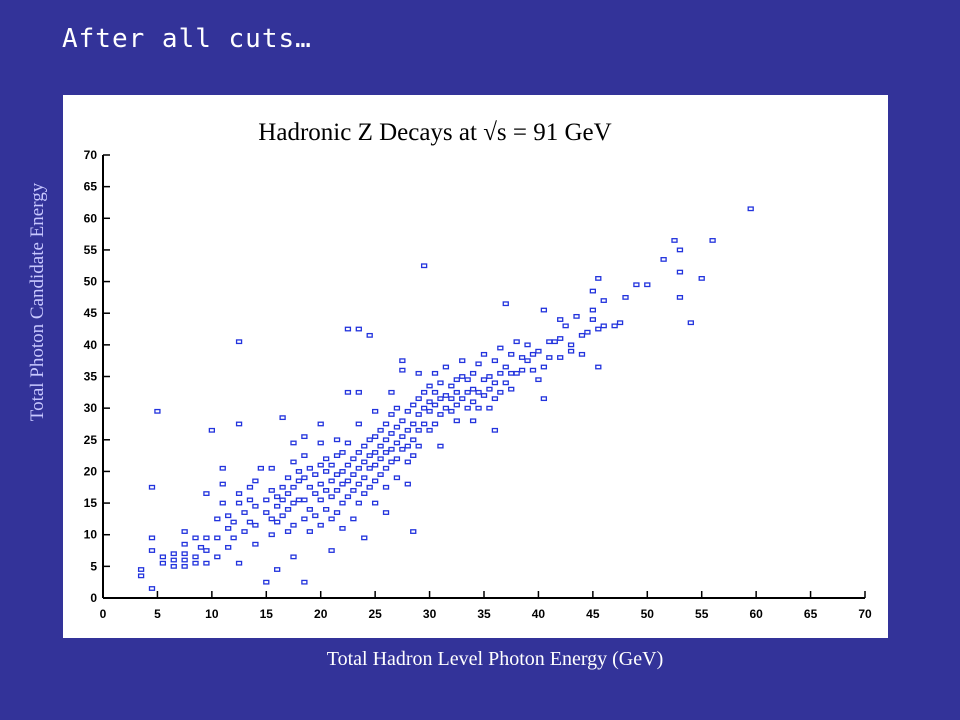 The image size is (960, 720). What do you see at coordinates (93, 566) in the screenshot?
I see `y-tick-label: 5` at bounding box center [93, 566].